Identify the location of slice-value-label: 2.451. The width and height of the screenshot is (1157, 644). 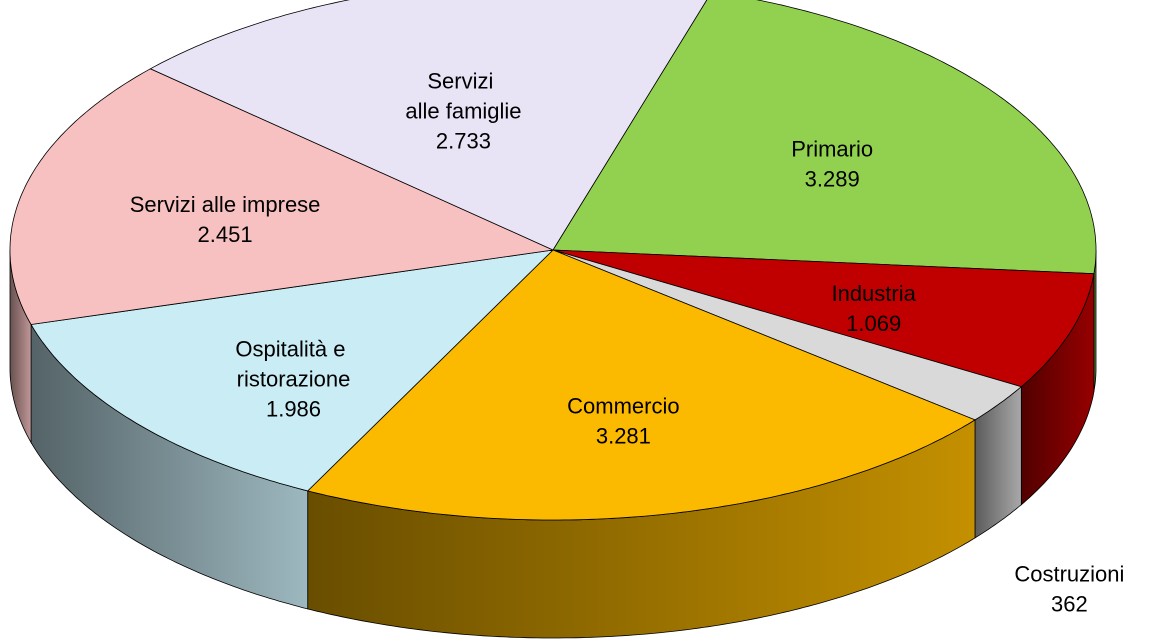
(225, 234).